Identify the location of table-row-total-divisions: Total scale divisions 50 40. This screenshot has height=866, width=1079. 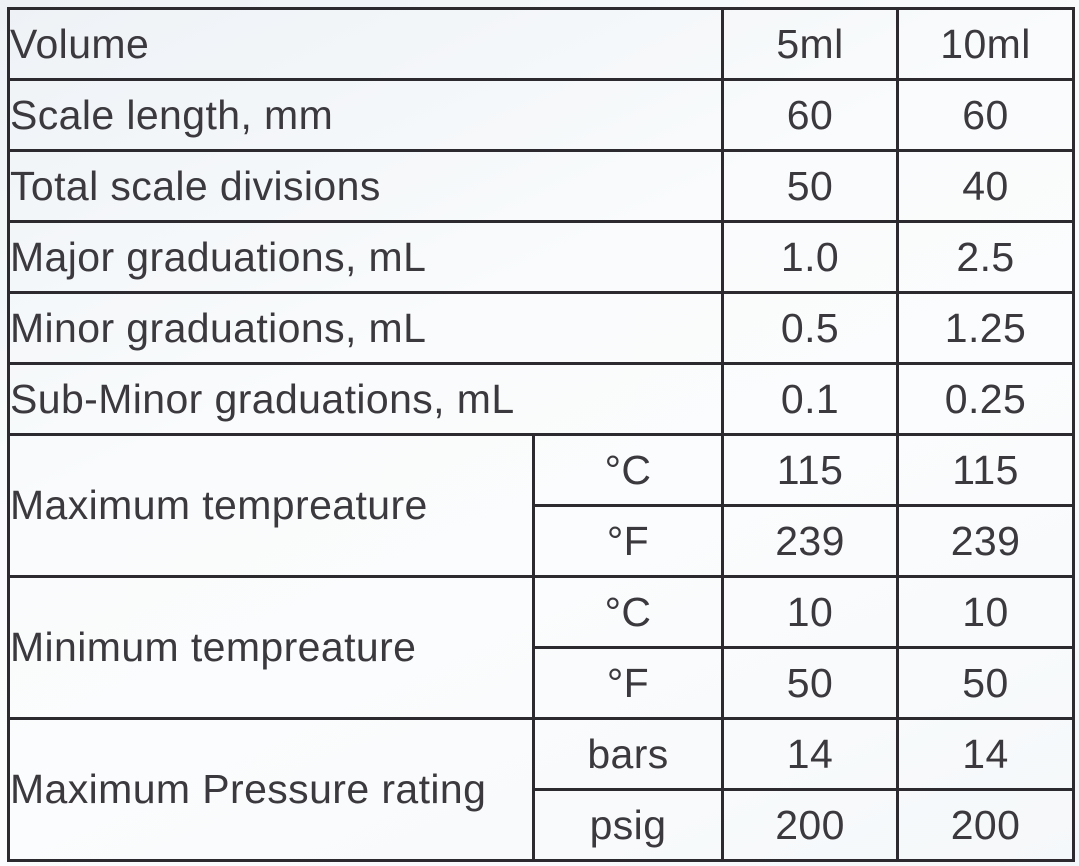
(541, 186).